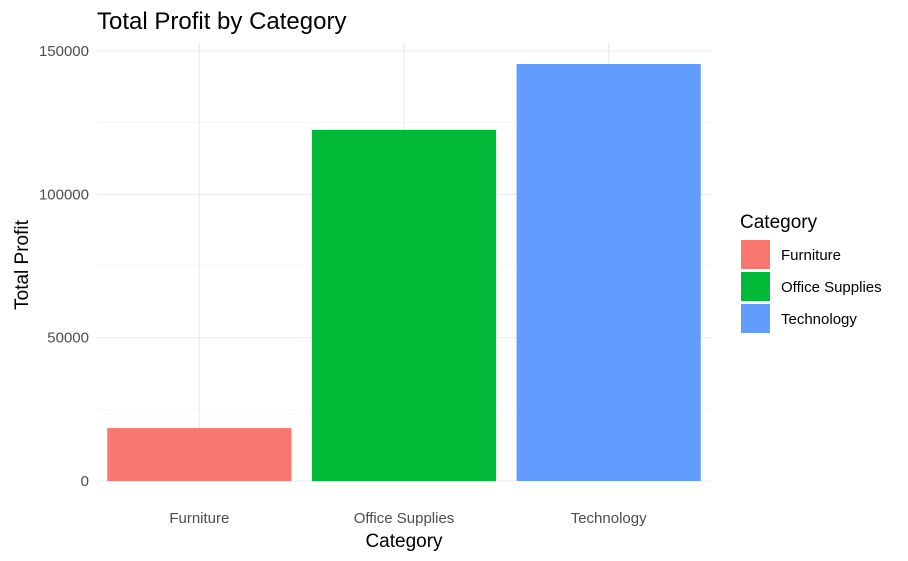 Image resolution: width=908 pixels, height=561 pixels. What do you see at coordinates (64, 266) in the screenshot?
I see `y-tick-labels: 0 50000 100000 150000` at bounding box center [64, 266].